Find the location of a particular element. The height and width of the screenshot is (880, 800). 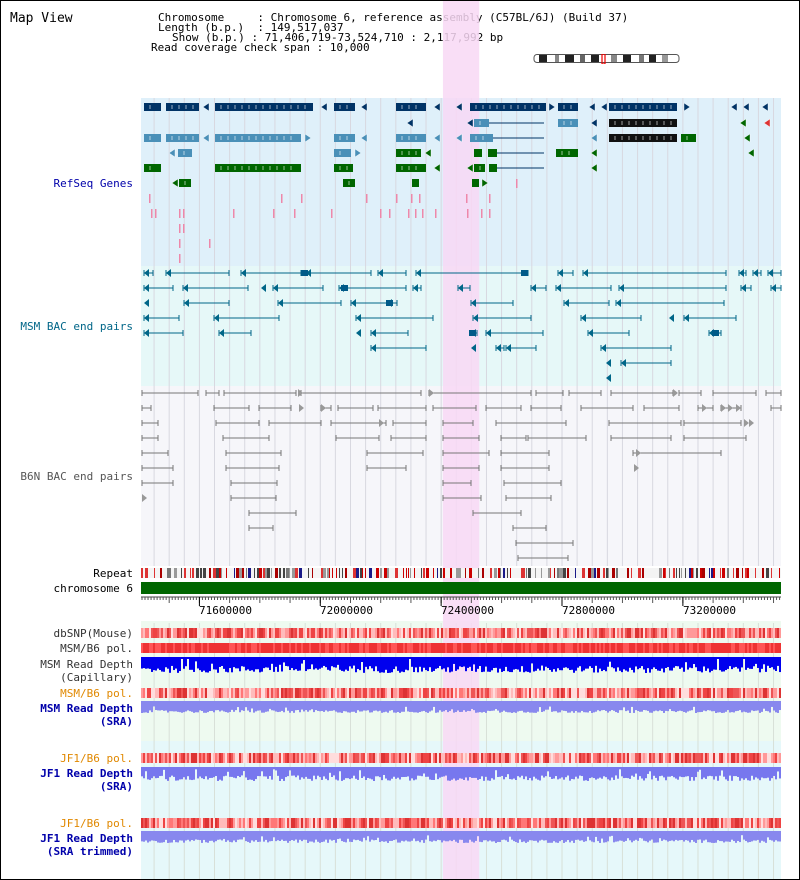

track-label-dbsnp: dbSNP(Mouse) is located at coordinates (93, 633).